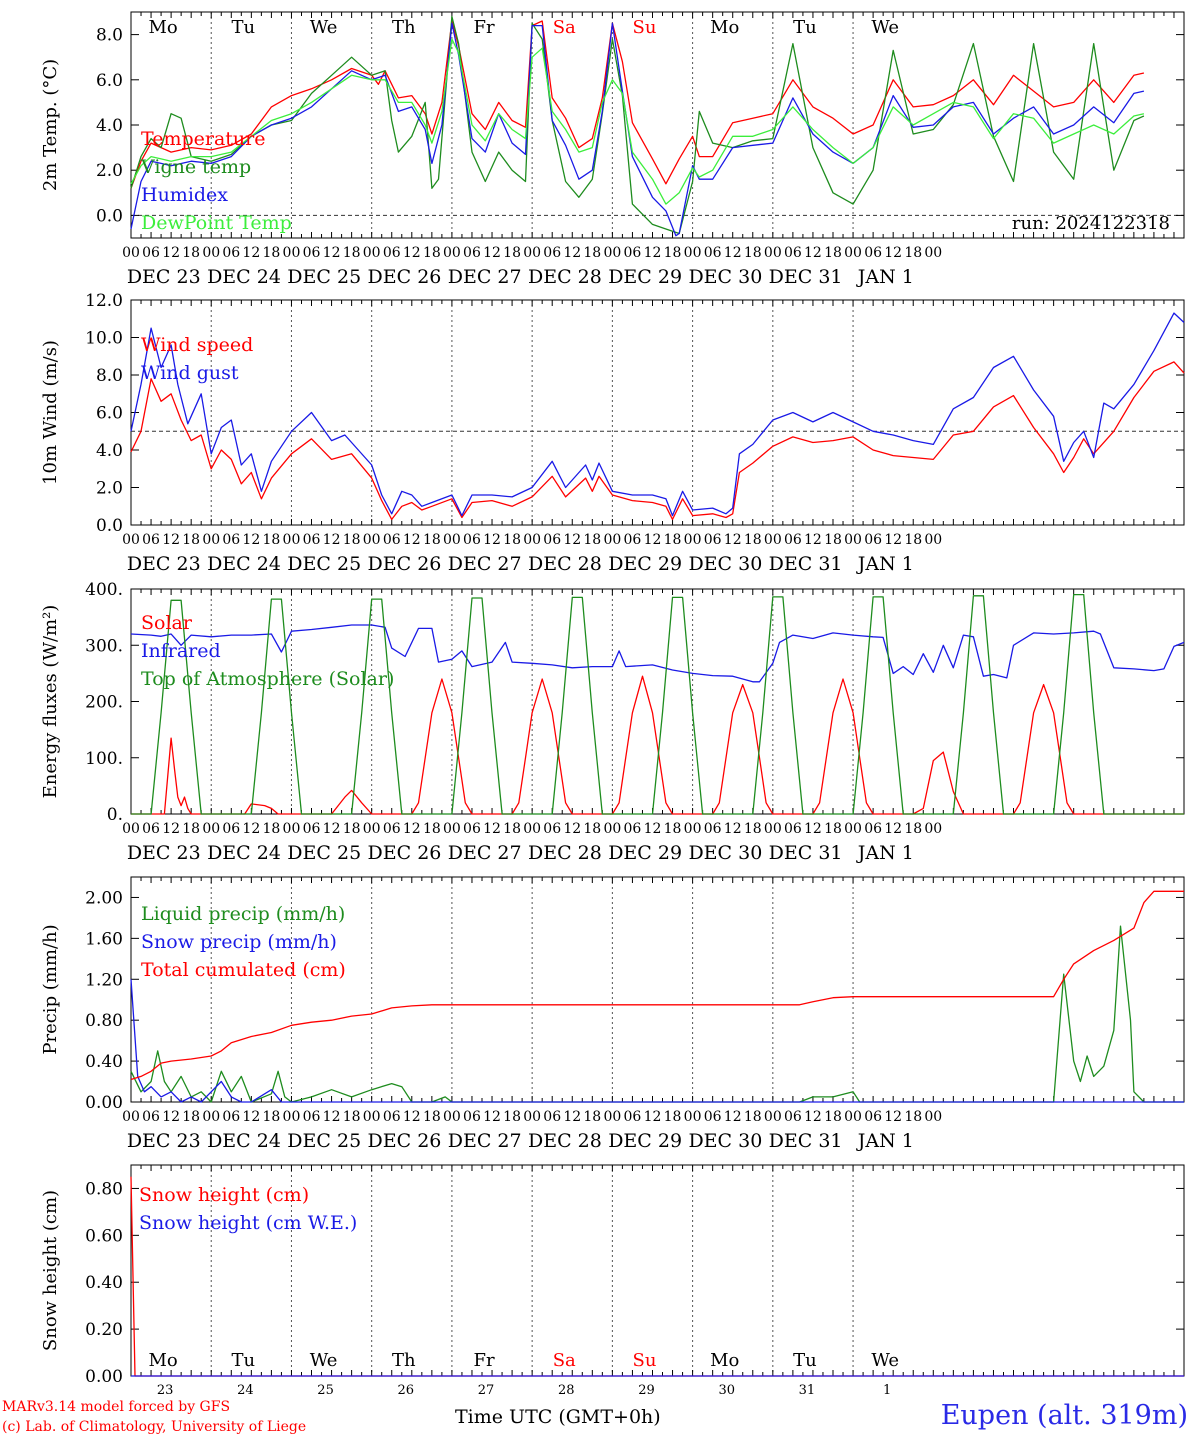  I want to click on y-tick-label: 300., so click(104, 646).